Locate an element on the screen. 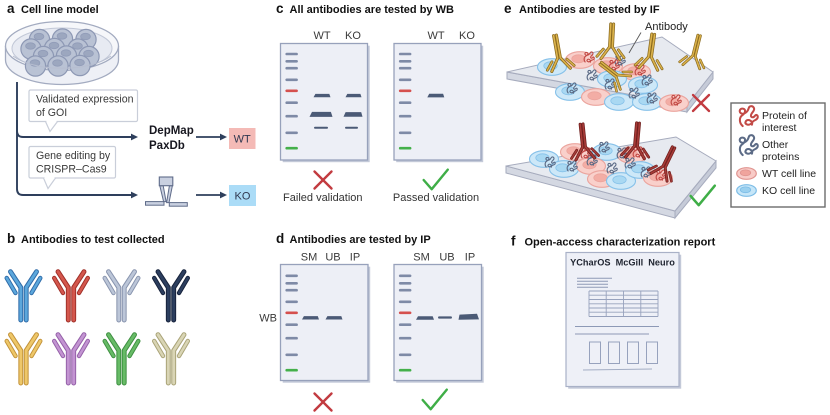 The image size is (830, 415). svg-text: CRISPR–Cas9 is located at coordinates (71, 170).